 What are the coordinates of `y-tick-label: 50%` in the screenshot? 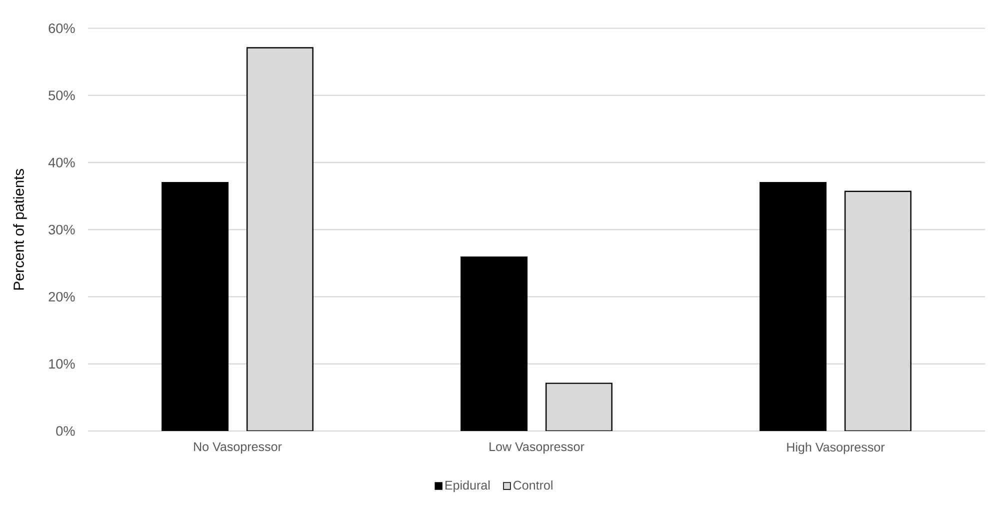 It's located at (61, 95).